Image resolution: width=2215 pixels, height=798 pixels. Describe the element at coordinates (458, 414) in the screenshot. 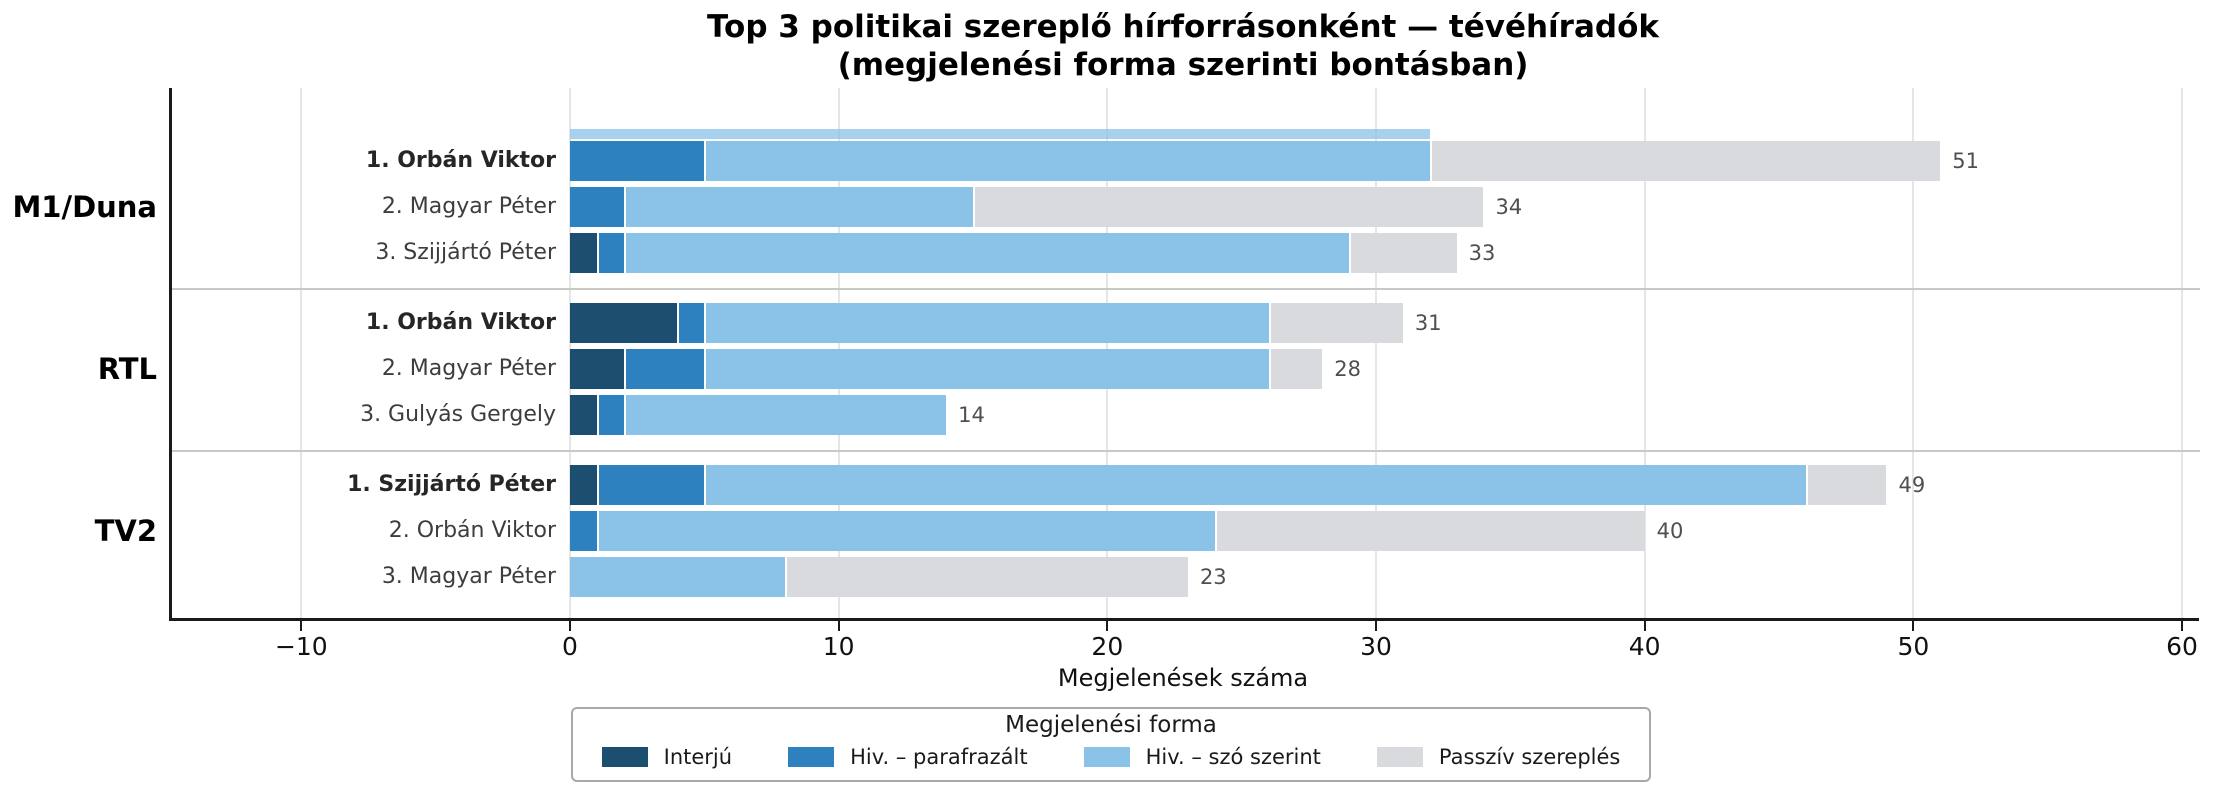

I see `bar-row-label: 3. Gulyás Gergely` at that location.